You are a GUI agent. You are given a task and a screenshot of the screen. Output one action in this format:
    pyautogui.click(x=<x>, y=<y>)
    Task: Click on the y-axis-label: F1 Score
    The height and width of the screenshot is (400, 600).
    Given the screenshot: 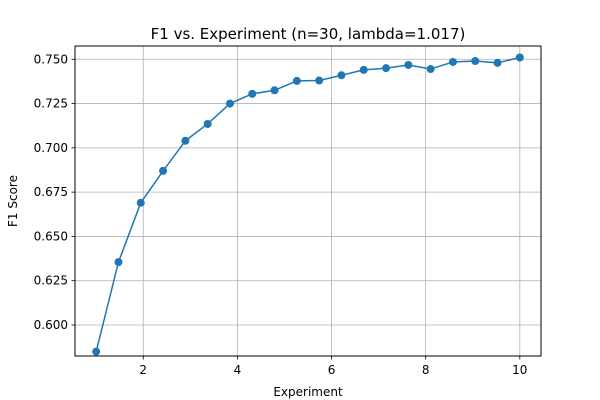 What is the action you would take?
    pyautogui.click(x=13, y=201)
    